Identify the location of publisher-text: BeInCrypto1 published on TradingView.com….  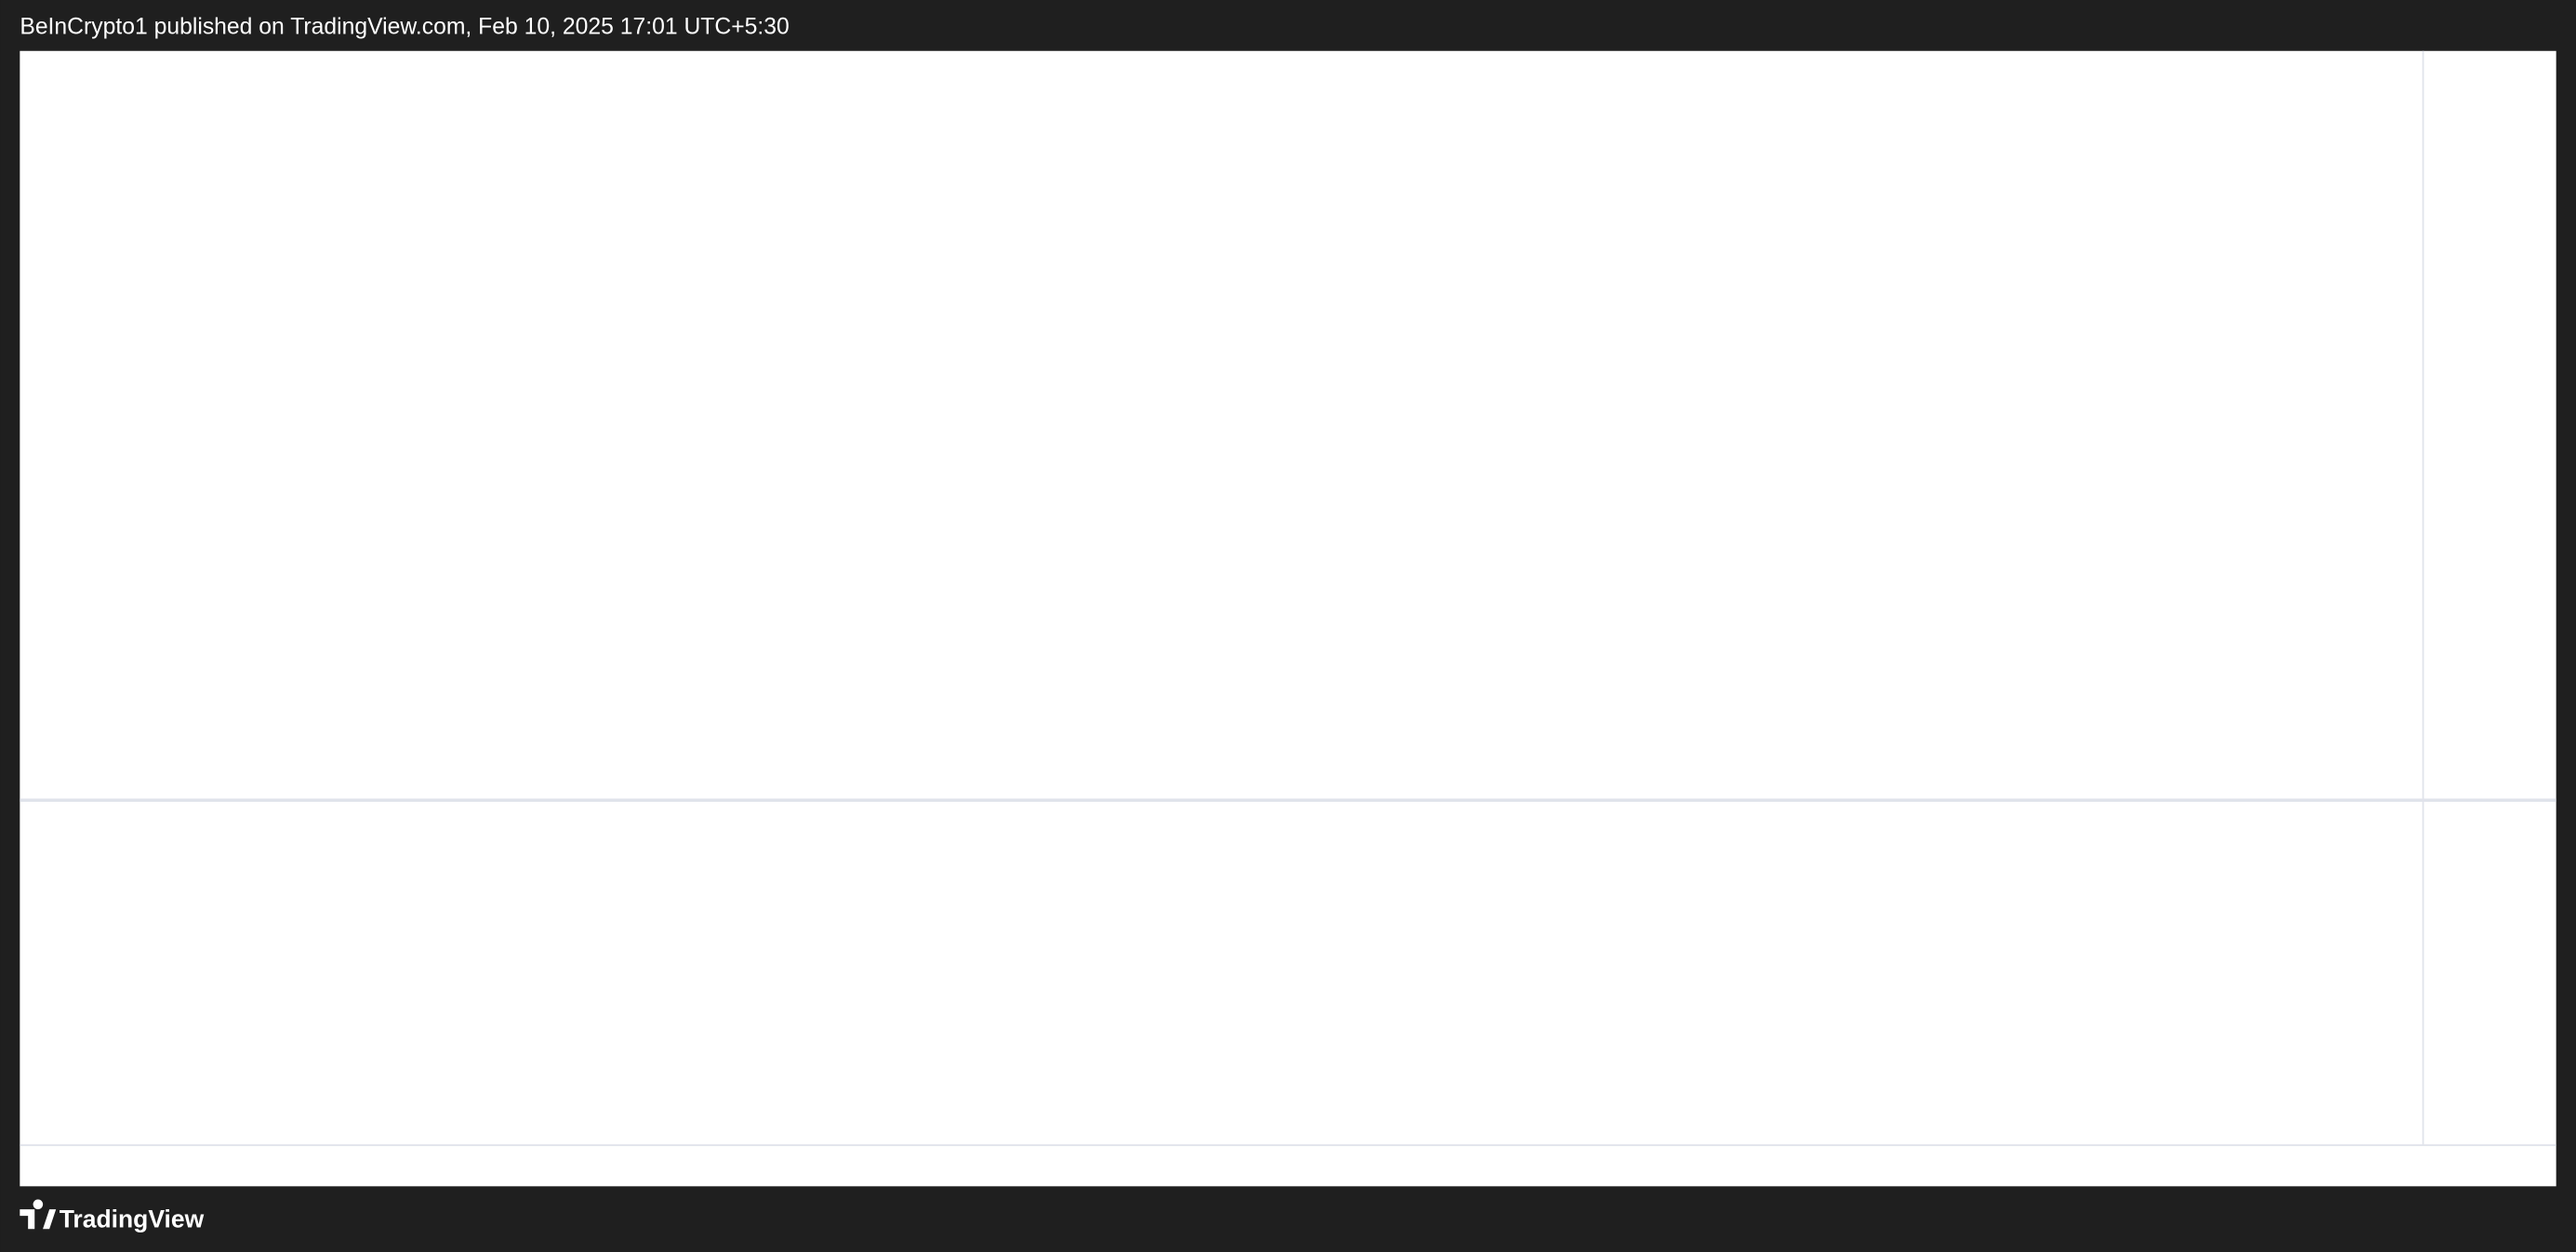
(404, 27).